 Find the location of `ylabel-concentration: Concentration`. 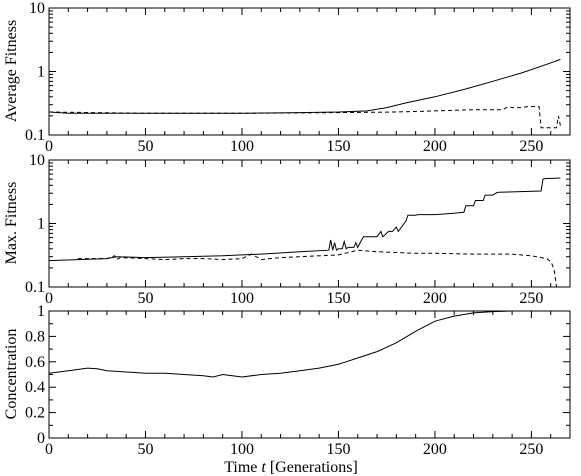

ylabel-concentration: Concentration is located at coordinates (11, 374).